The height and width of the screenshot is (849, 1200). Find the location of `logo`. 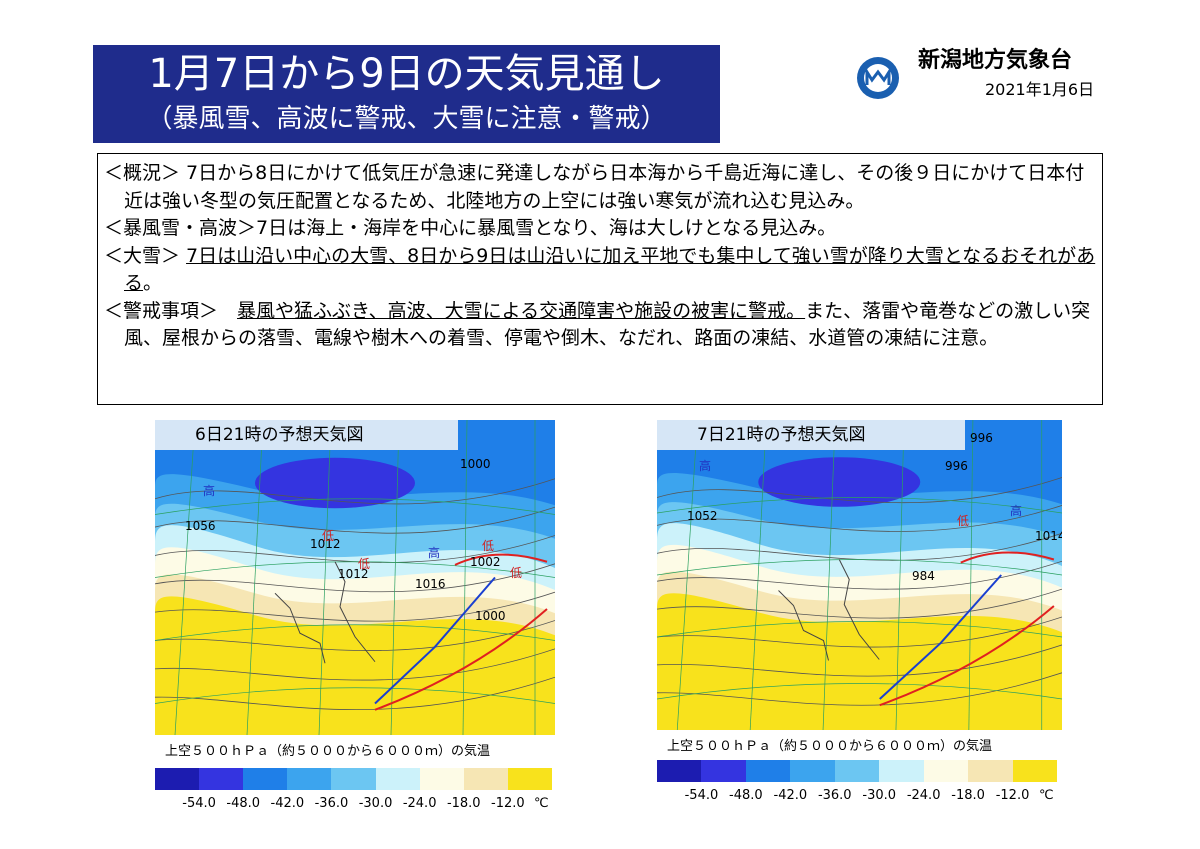

logo is located at coordinates (878, 78).